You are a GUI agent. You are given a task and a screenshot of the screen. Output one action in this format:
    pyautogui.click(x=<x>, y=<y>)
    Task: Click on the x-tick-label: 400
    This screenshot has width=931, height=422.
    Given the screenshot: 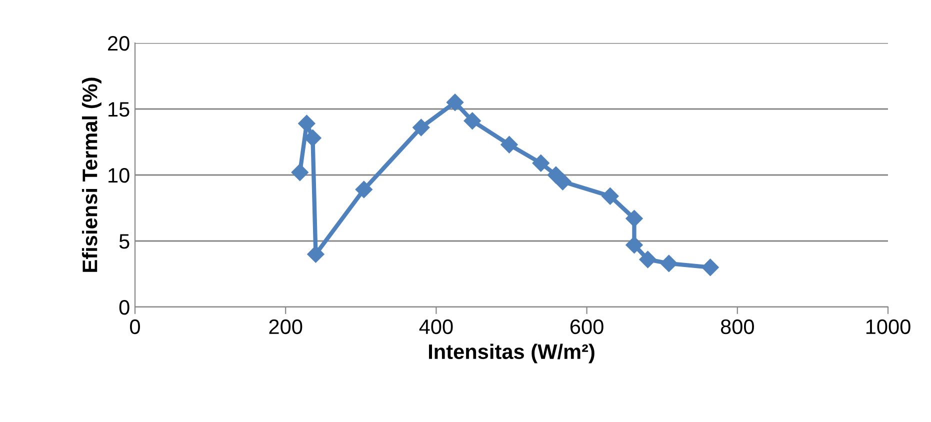 What is the action you would take?
    pyautogui.click(x=436, y=326)
    